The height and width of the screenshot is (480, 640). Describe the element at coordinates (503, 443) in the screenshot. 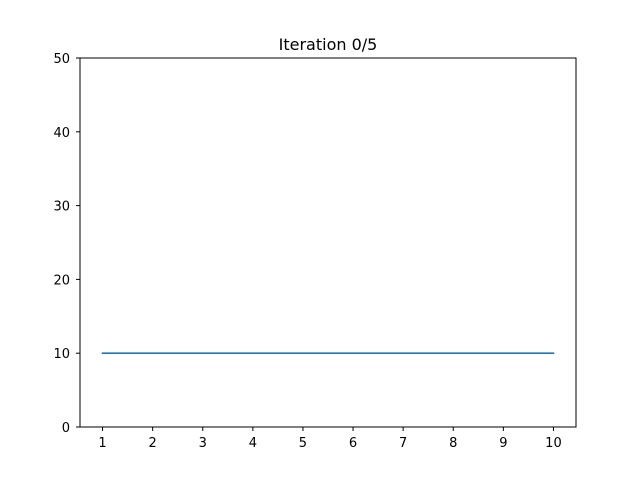

I see `x-tick-label: 9` at that location.